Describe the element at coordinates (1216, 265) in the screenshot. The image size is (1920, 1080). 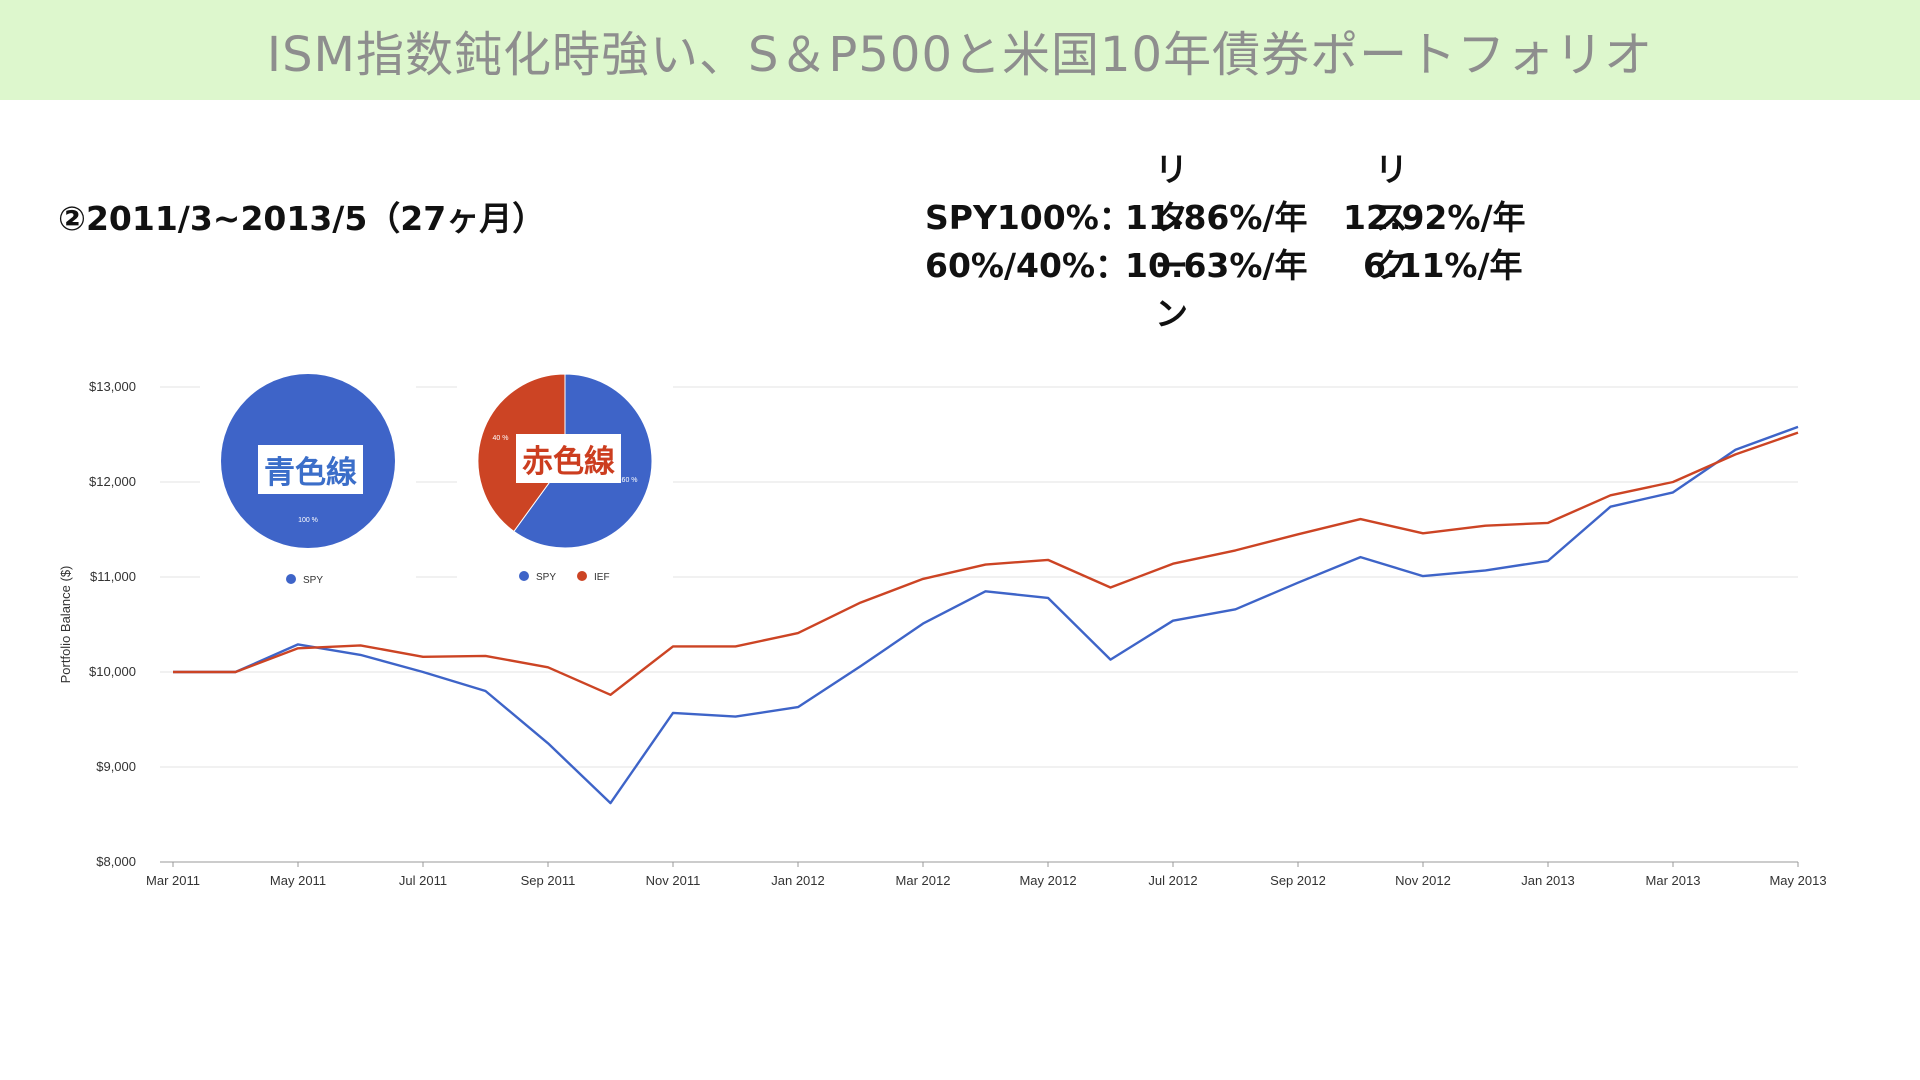
I see `stats-row-return: 10.63%/年` at that location.